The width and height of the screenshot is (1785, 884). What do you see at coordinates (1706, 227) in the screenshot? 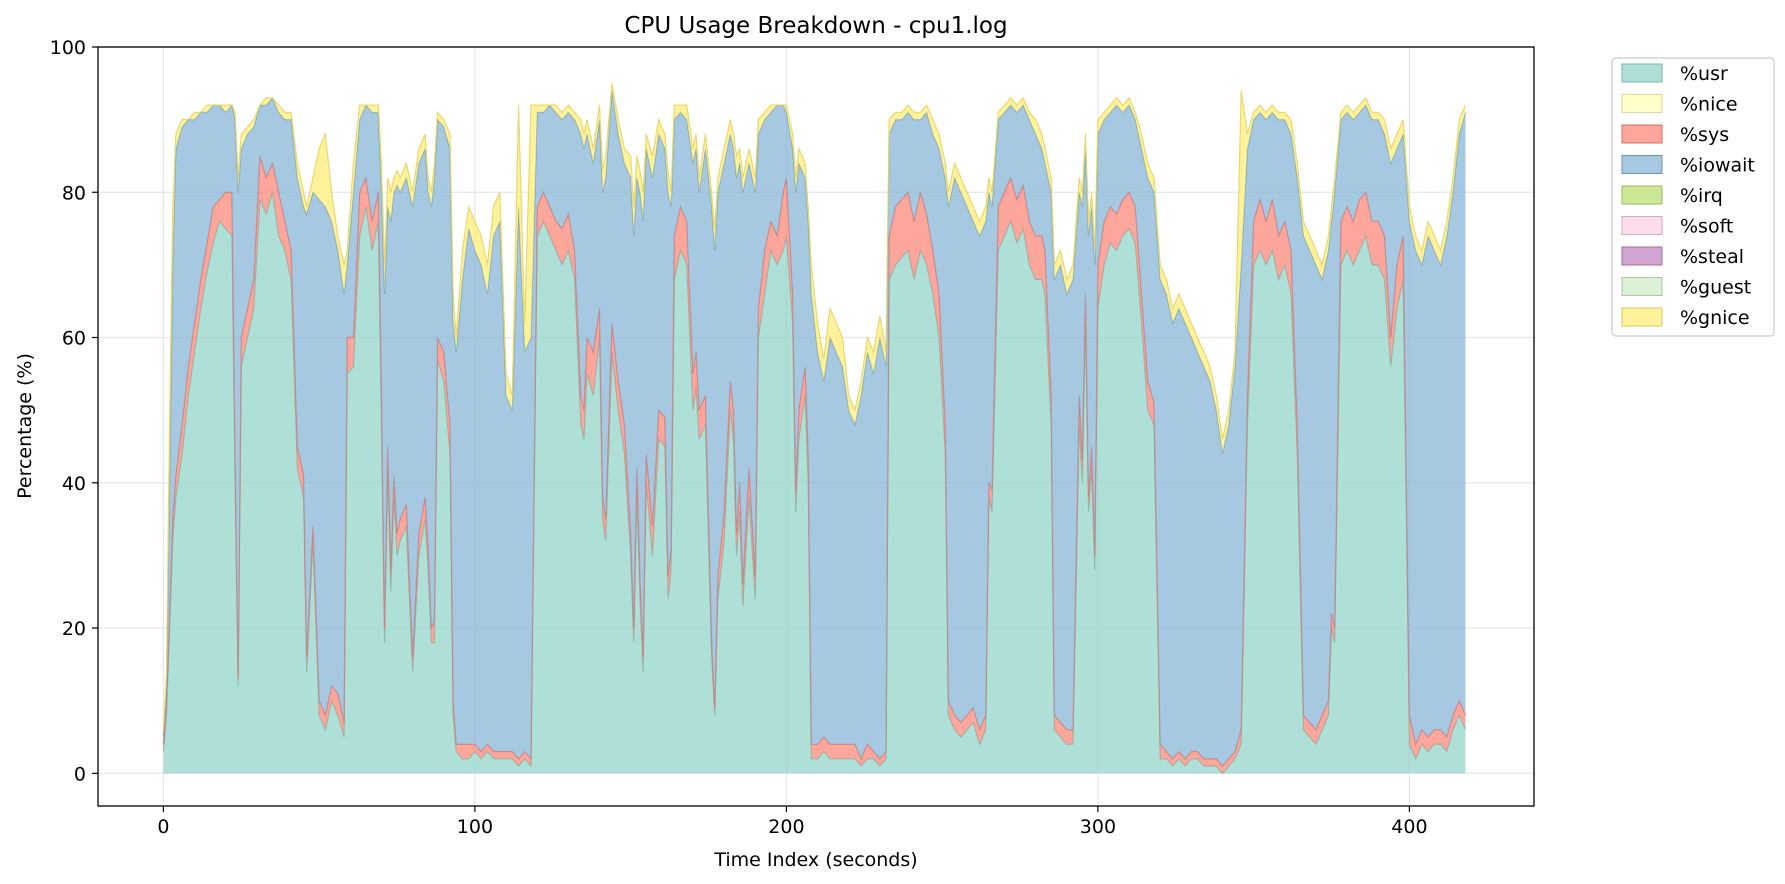
I see `legend-label: %soft` at bounding box center [1706, 227].